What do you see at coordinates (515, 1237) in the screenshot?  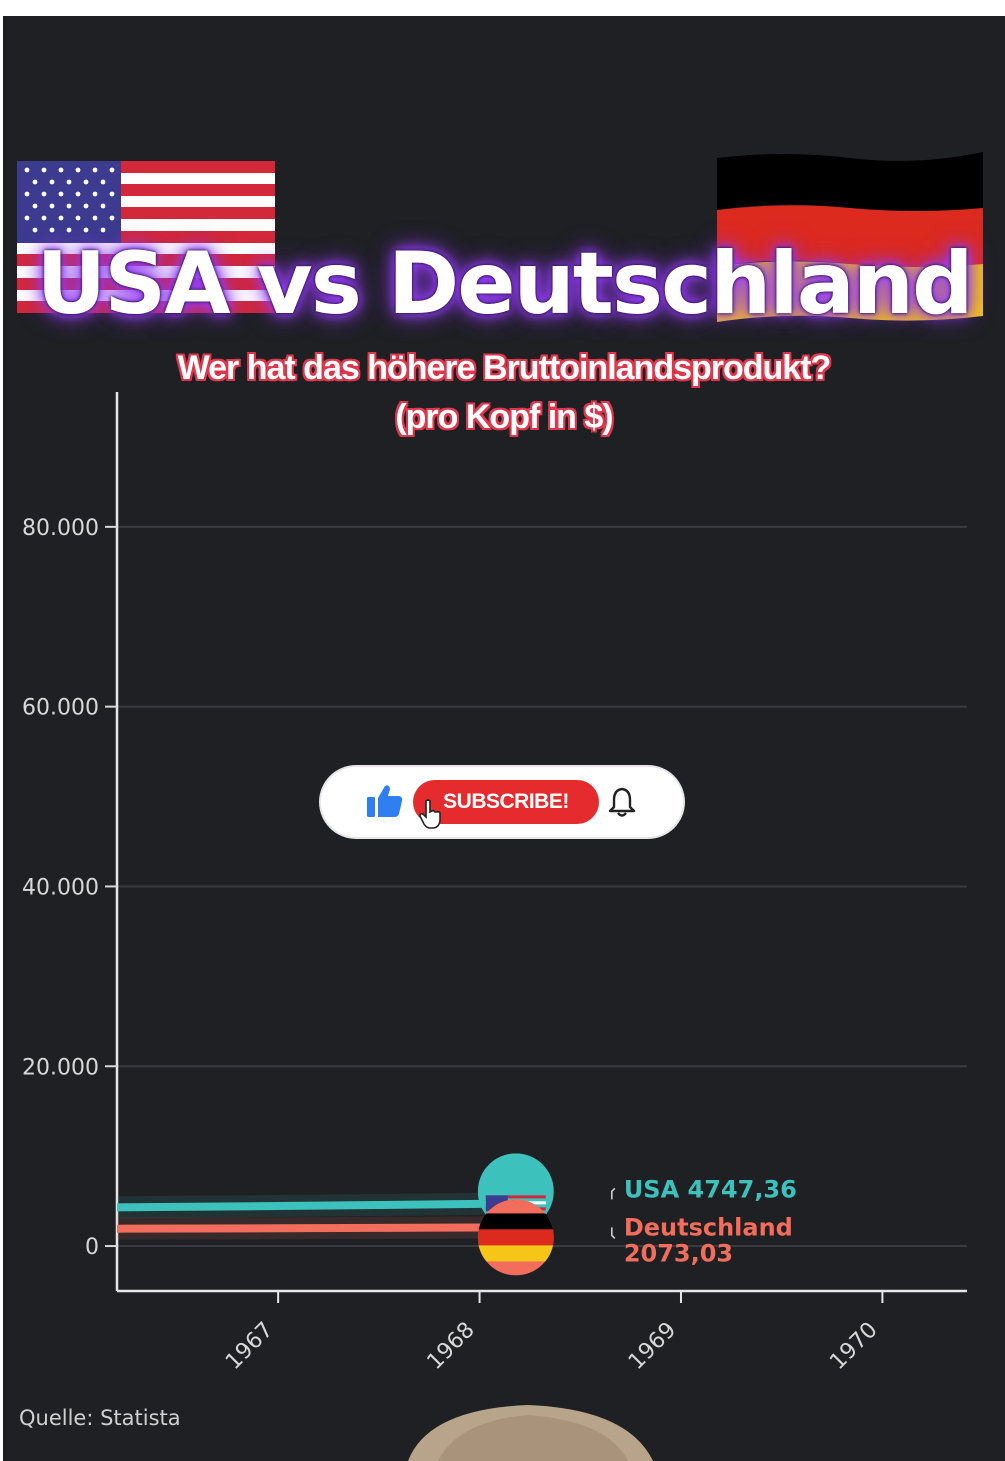 I see `deutschland-end-marker` at bounding box center [515, 1237].